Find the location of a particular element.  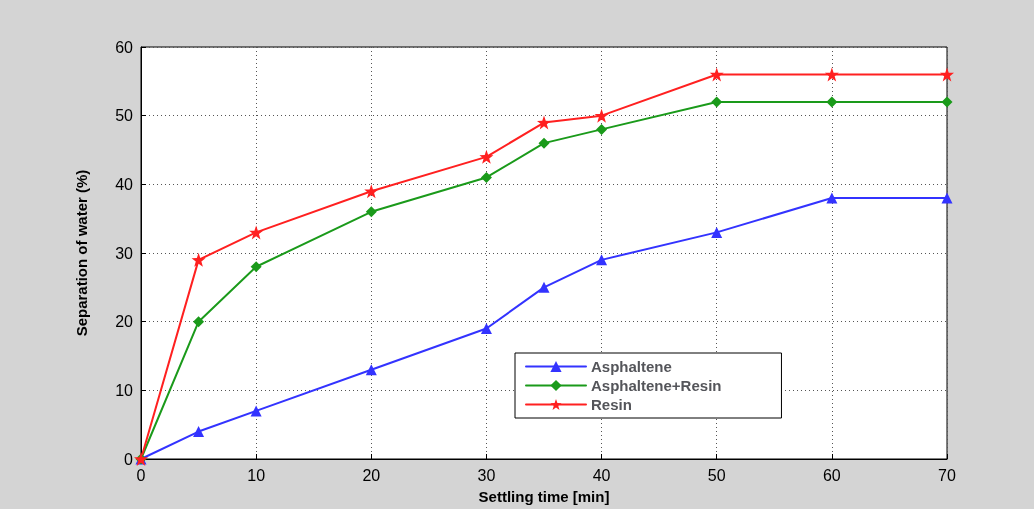

y-tick-label: 30 is located at coordinates (124, 253).